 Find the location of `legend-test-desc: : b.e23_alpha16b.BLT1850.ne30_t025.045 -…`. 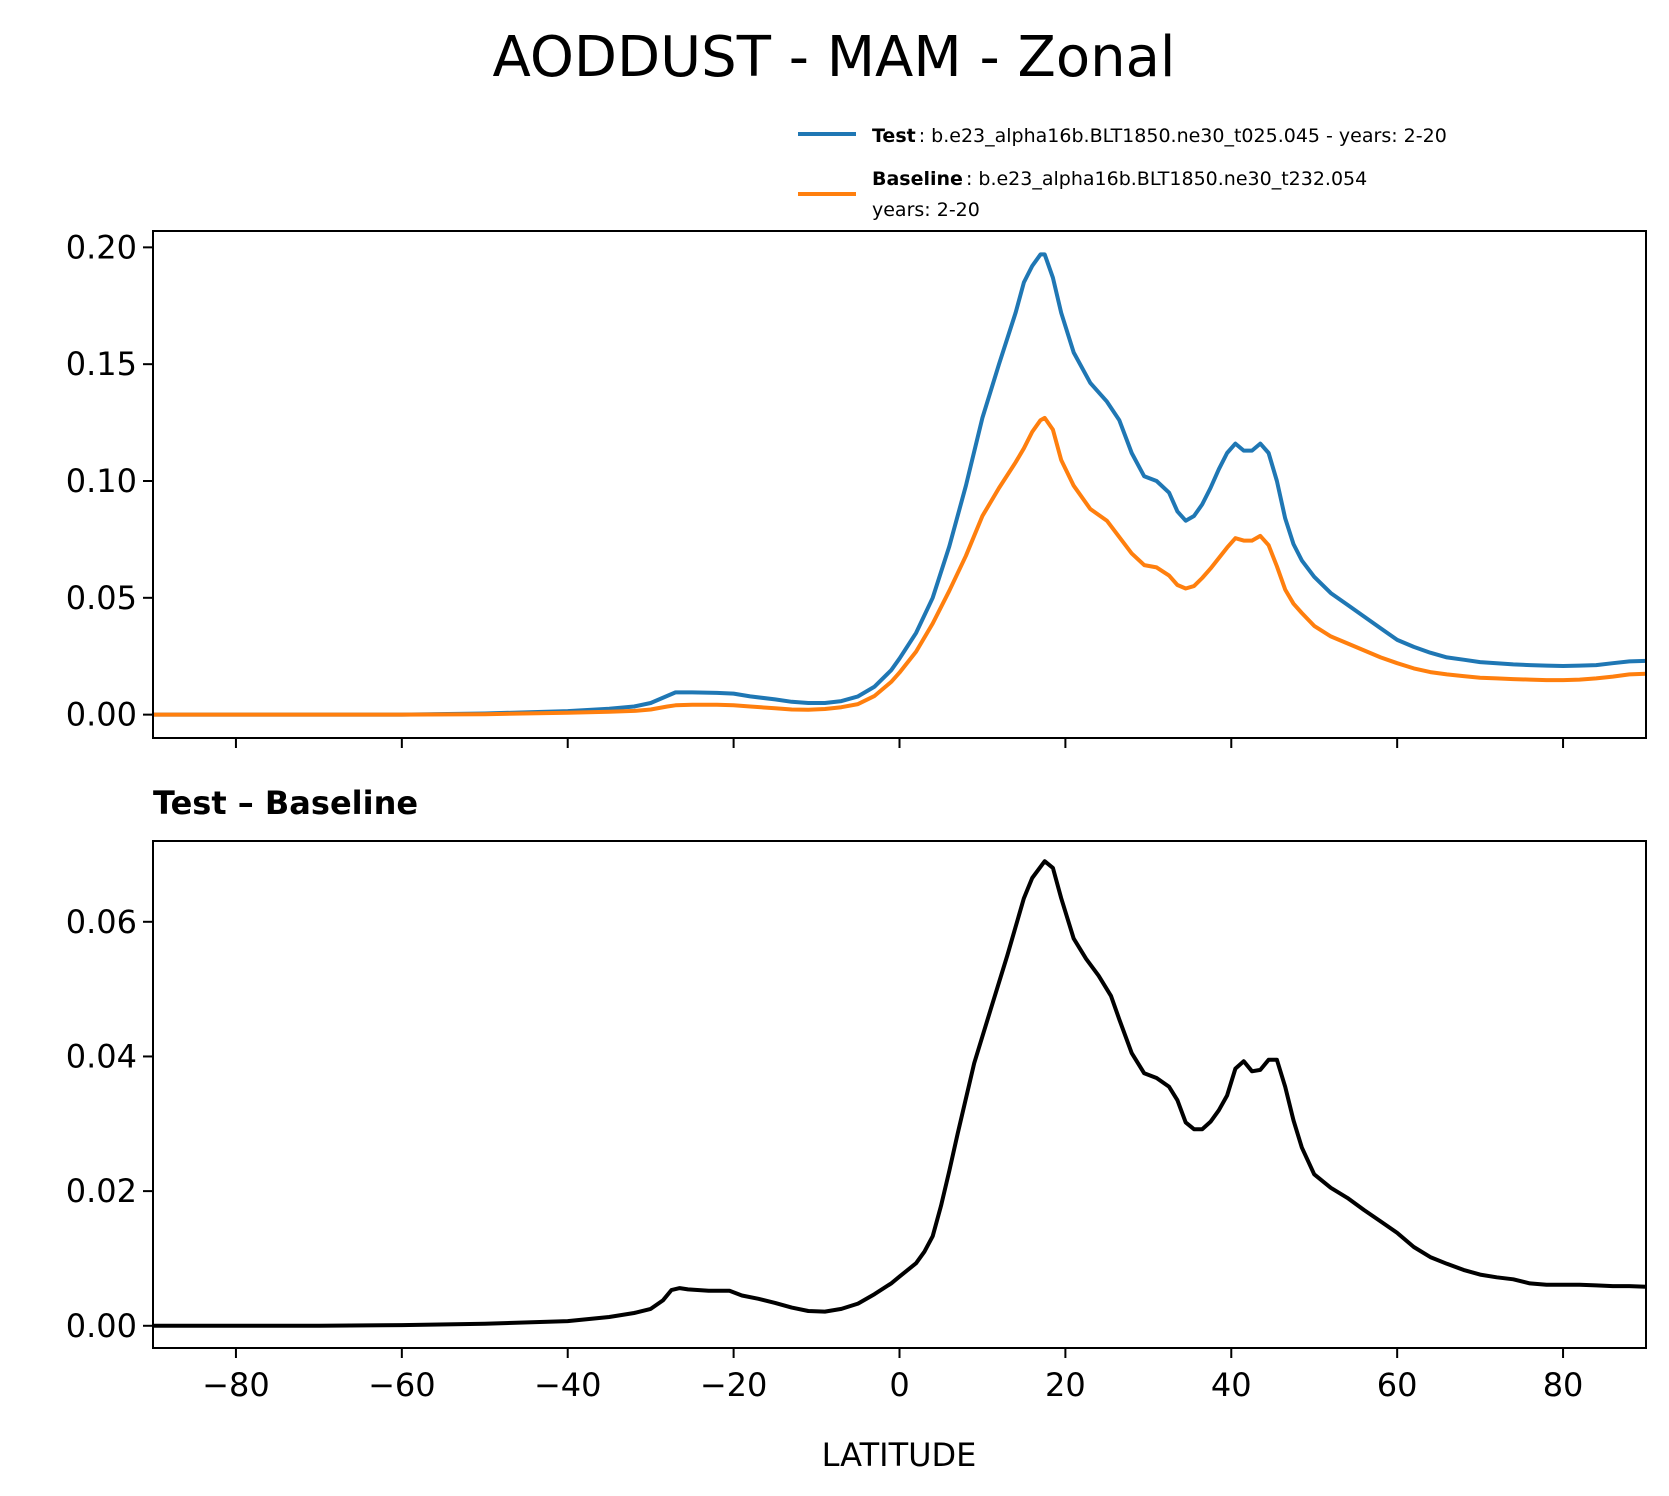

legend-test-desc: : b.e23_alpha16b.BLT1850.ne30_t025.045 -… is located at coordinates (1183, 136).